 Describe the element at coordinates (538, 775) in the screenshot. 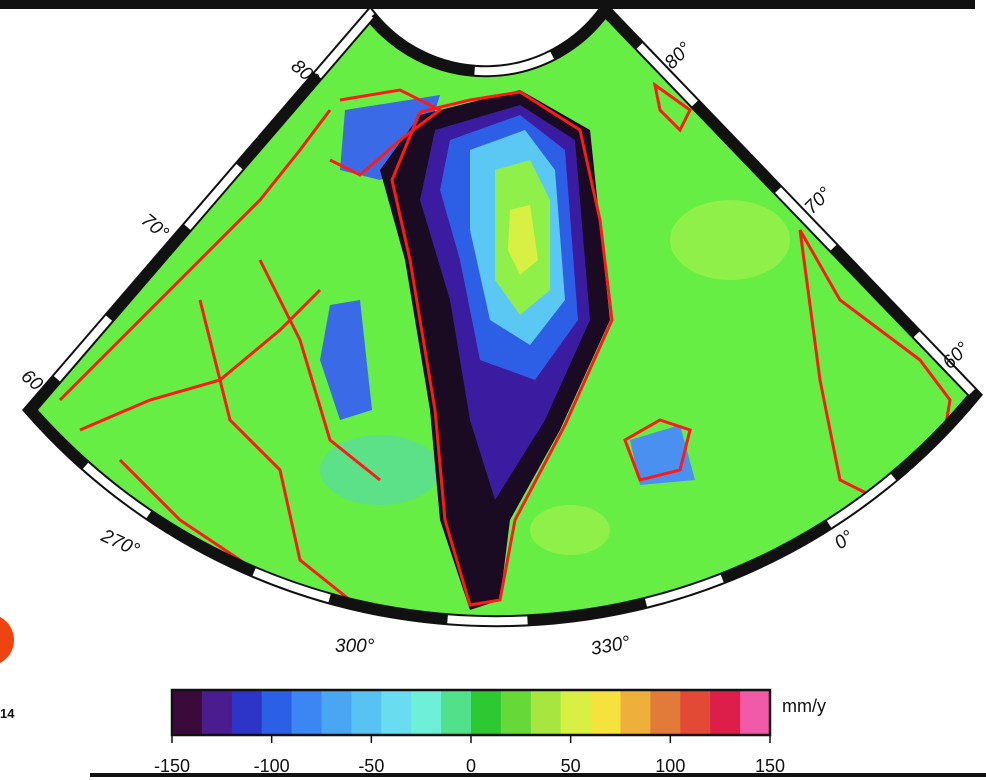

I see `bottom-rule` at that location.